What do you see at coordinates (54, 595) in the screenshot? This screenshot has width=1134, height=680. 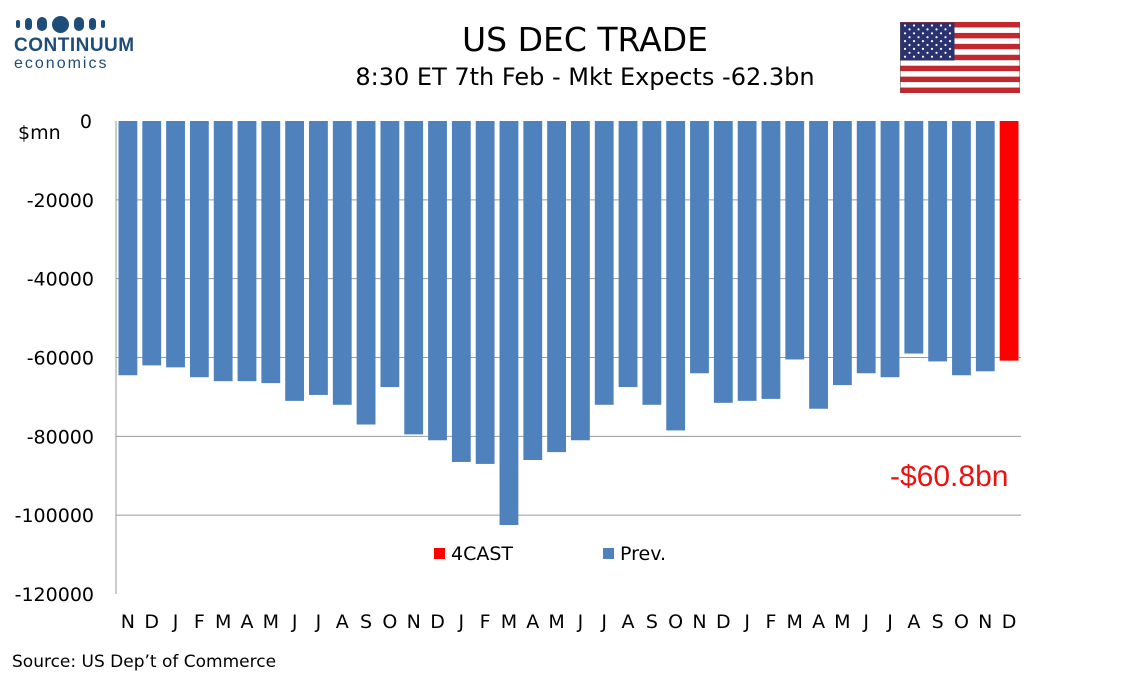 I see `y-tick-label: -120000` at bounding box center [54, 595].